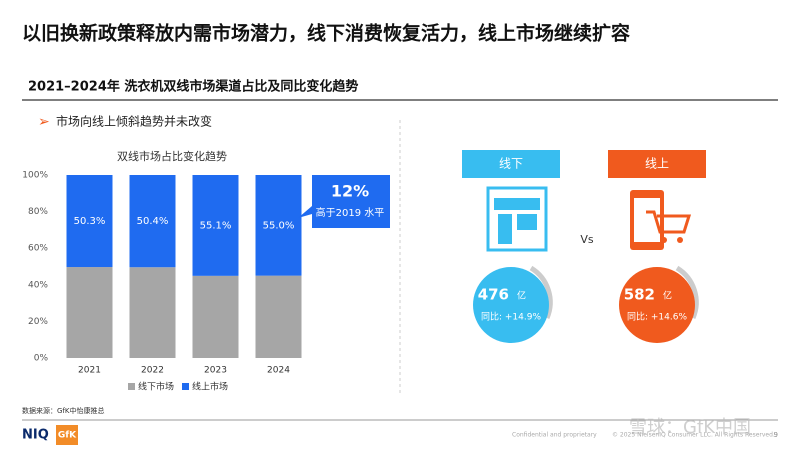 The height and width of the screenshot is (450, 800). I want to click on amount: 582, so click(639, 295).